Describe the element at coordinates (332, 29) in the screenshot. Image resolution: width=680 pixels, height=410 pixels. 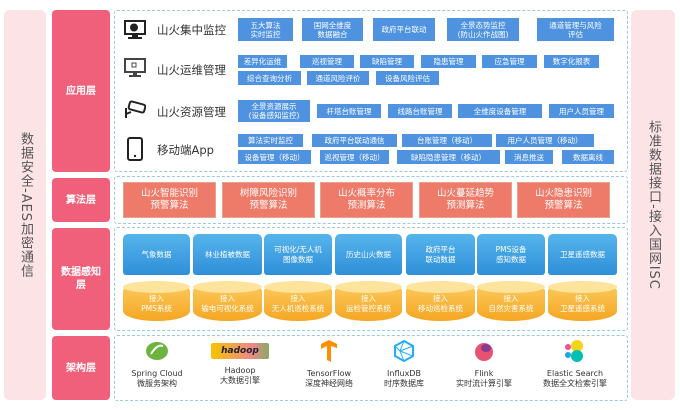
I see `app-item: 国网全维度 数据融合` at that location.